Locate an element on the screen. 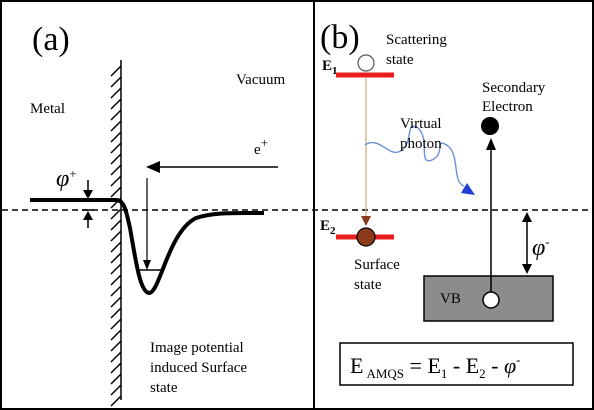 The height and width of the screenshot is (410, 594). work-function-b-label: φ- is located at coordinates (541, 247).